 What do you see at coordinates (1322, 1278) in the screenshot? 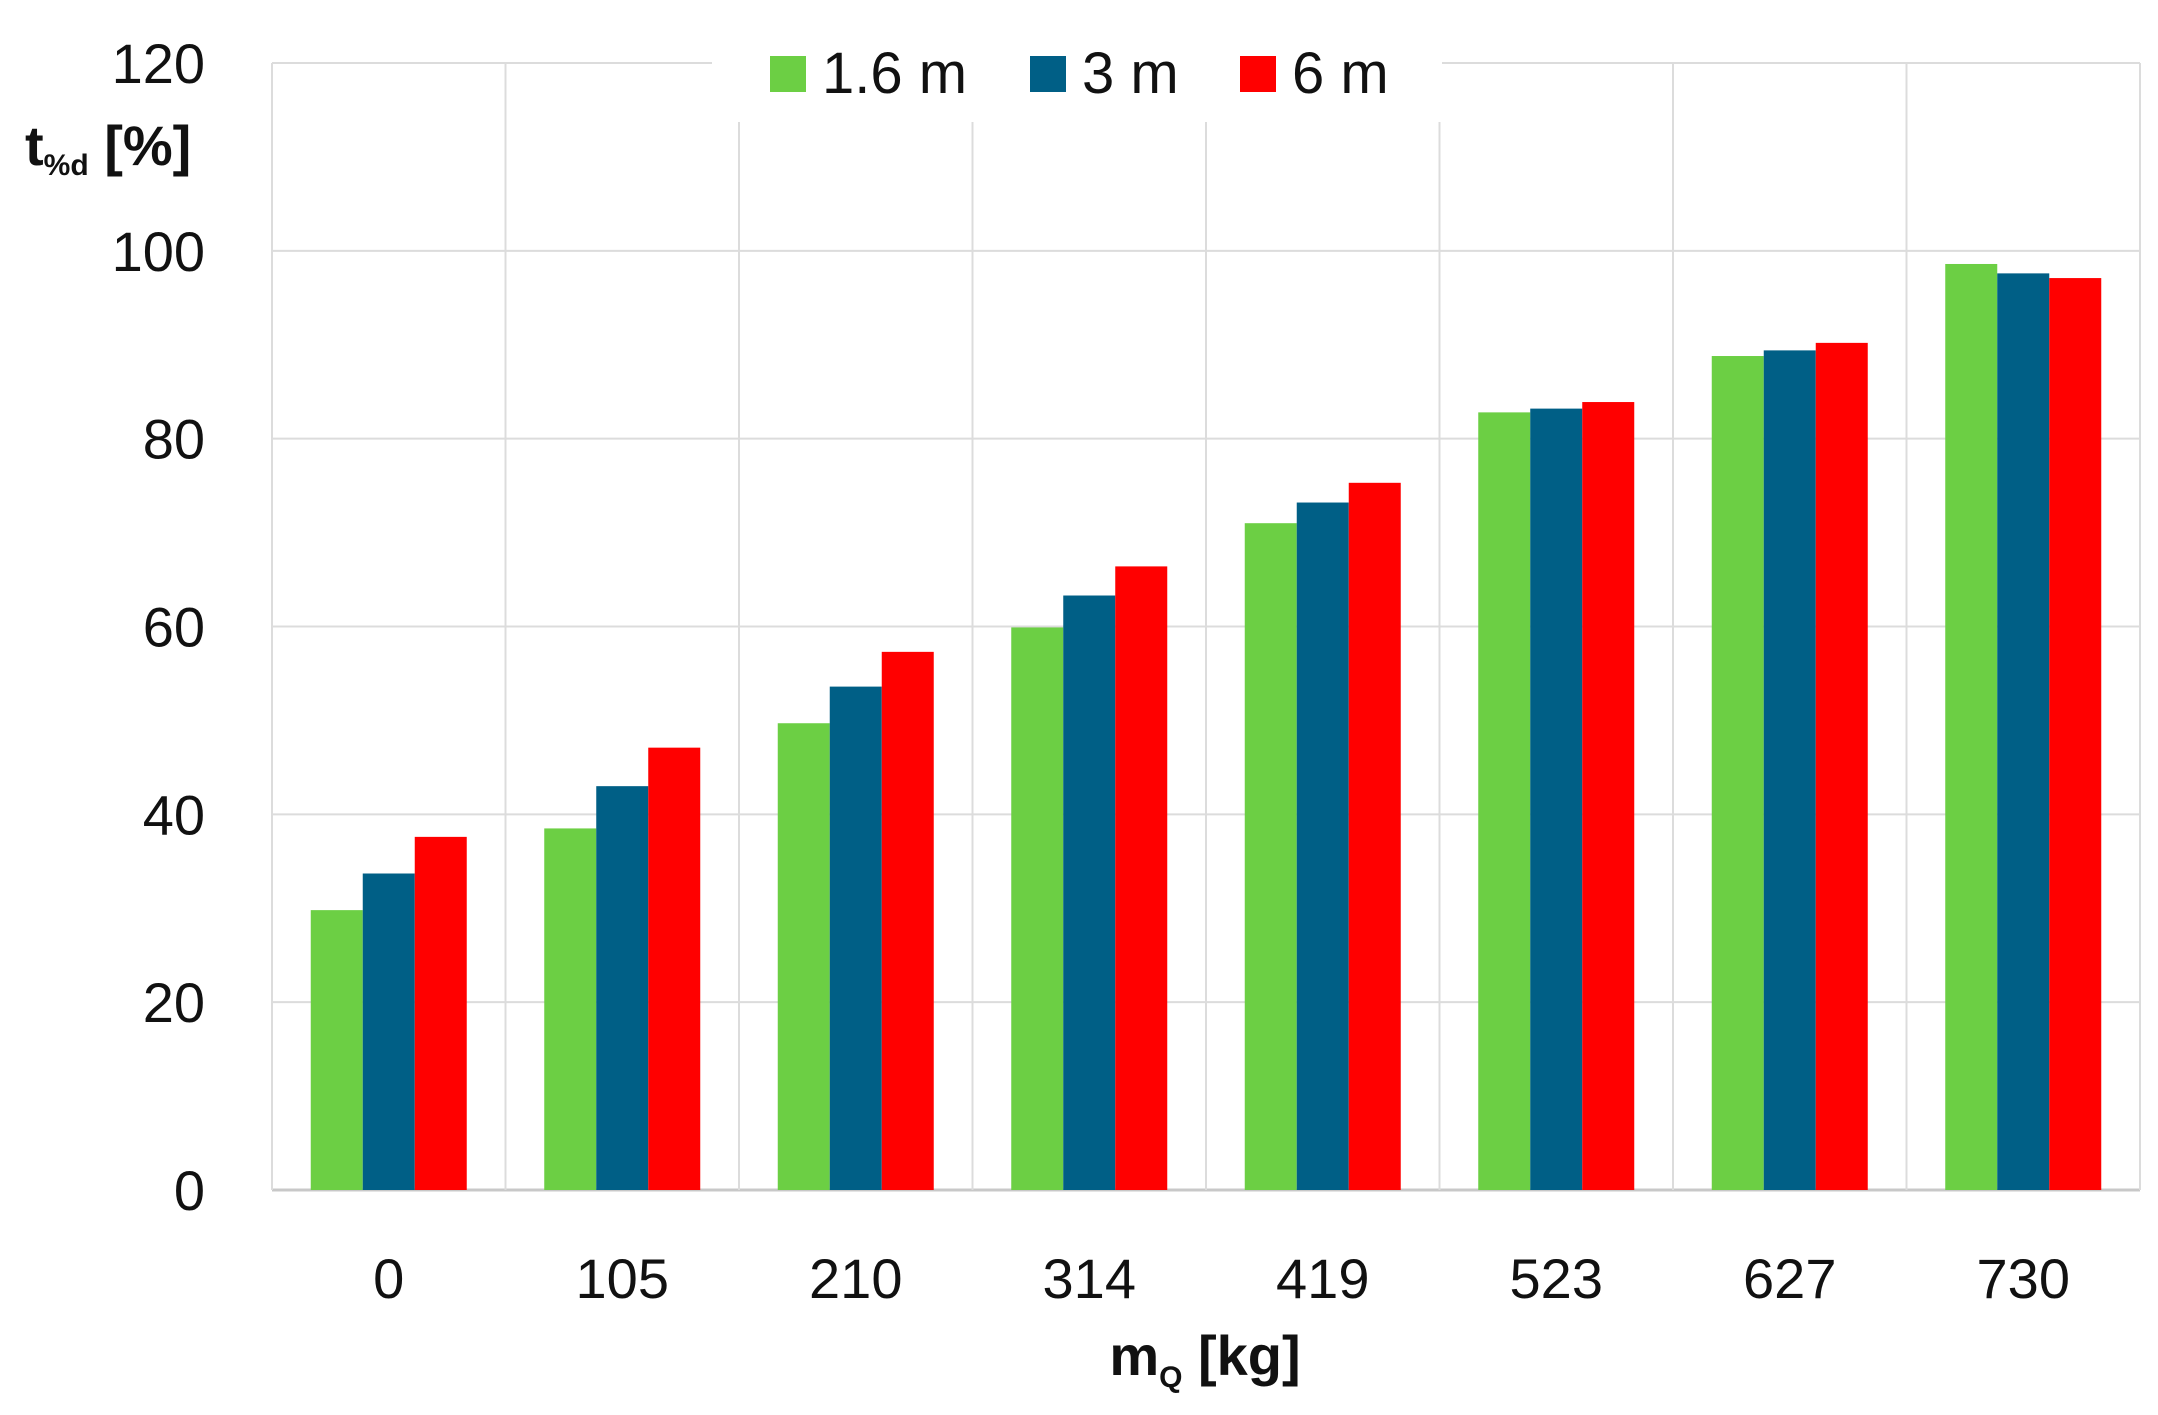
I see `x-tick-label: 419` at bounding box center [1322, 1278].